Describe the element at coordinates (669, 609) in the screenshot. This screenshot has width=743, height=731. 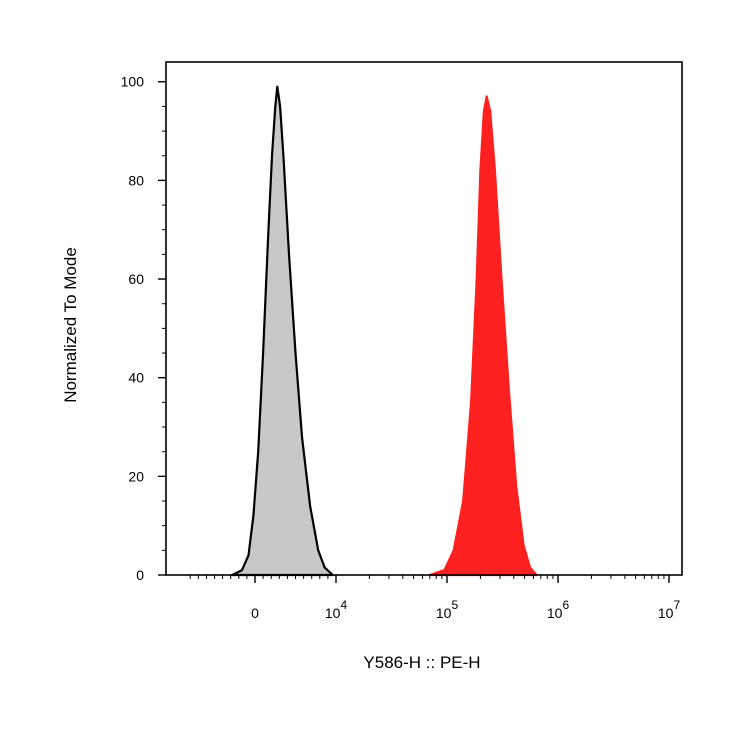
I see `x-tick-label: 10⁷` at that location.